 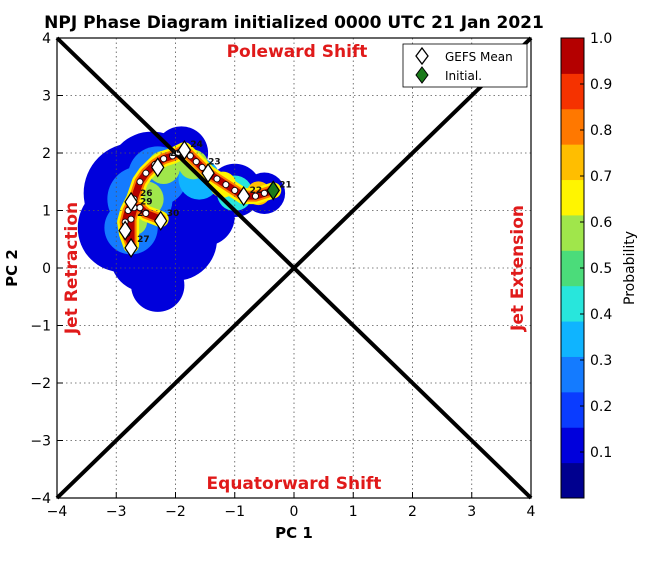 I want to click on y-tick-label: 2, so click(x=46, y=154).